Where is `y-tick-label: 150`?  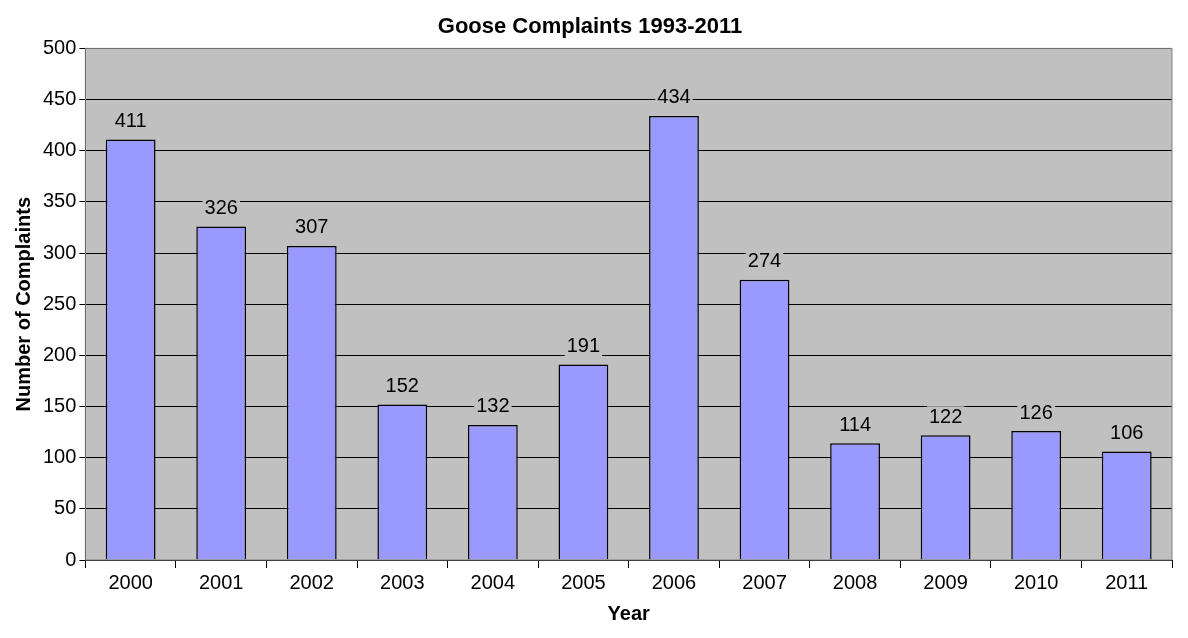
y-tick-label: 150 is located at coordinates (59, 405).